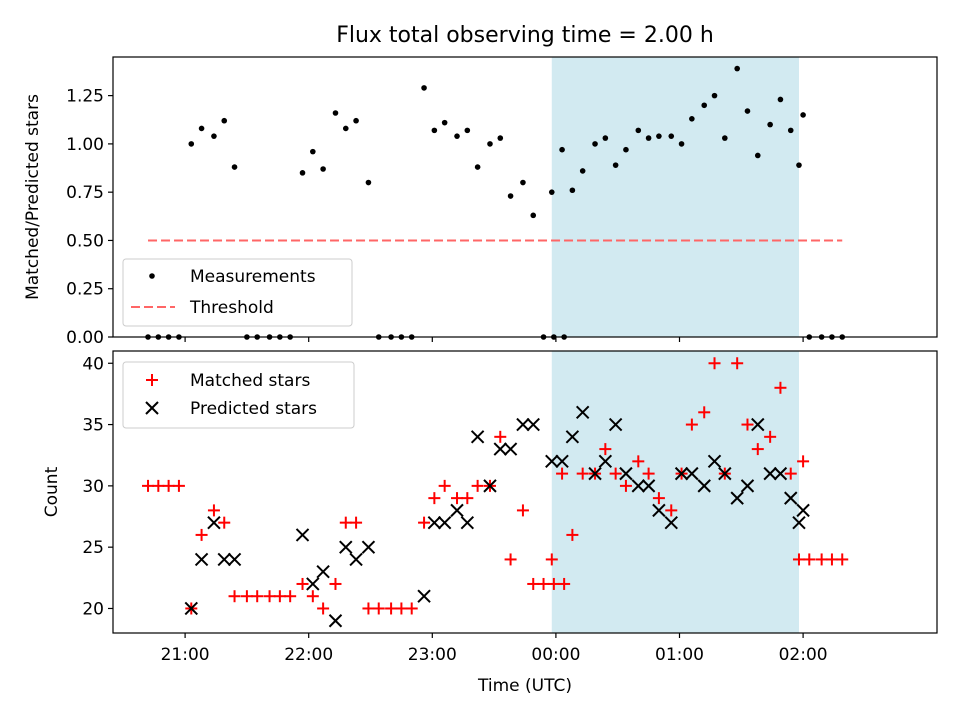  I want to click on x-axis-label: Time (UTC), so click(524, 686).